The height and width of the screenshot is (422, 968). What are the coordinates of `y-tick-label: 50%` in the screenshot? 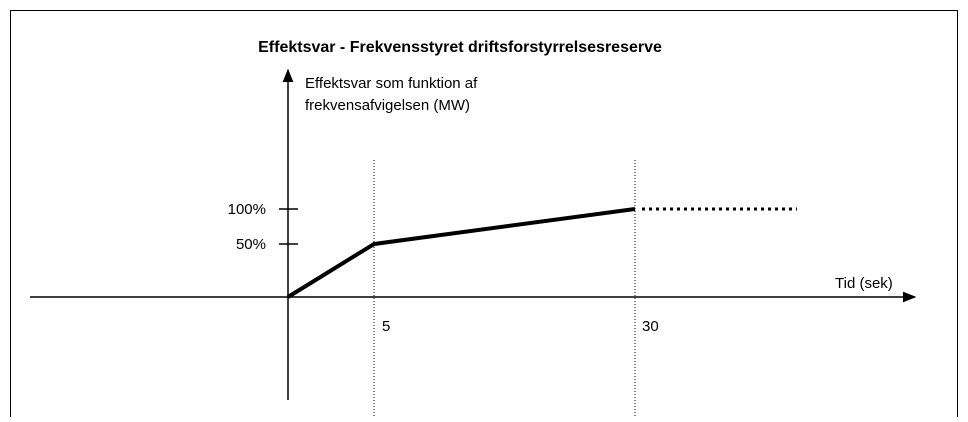 It's located at (251, 244).